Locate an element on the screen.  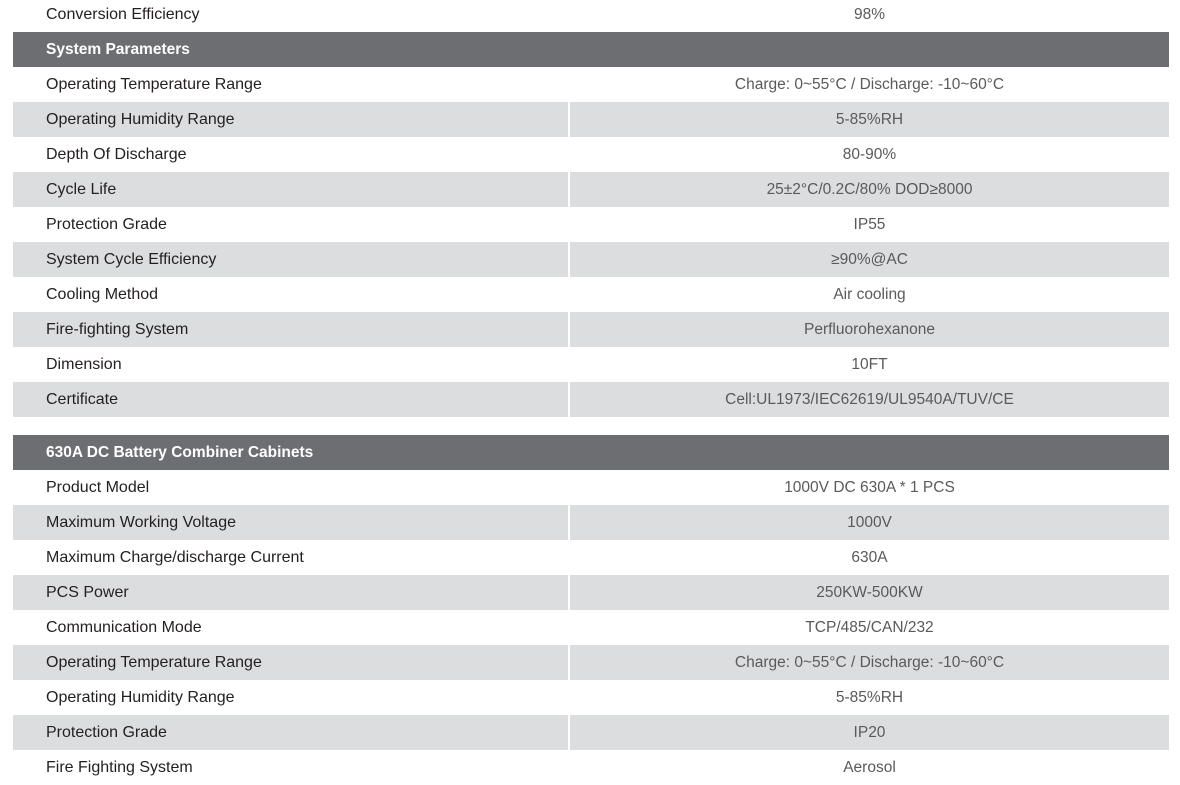
table-row: Product Model 1000V DC 630A * 1 PCS is located at coordinates (591, 487).